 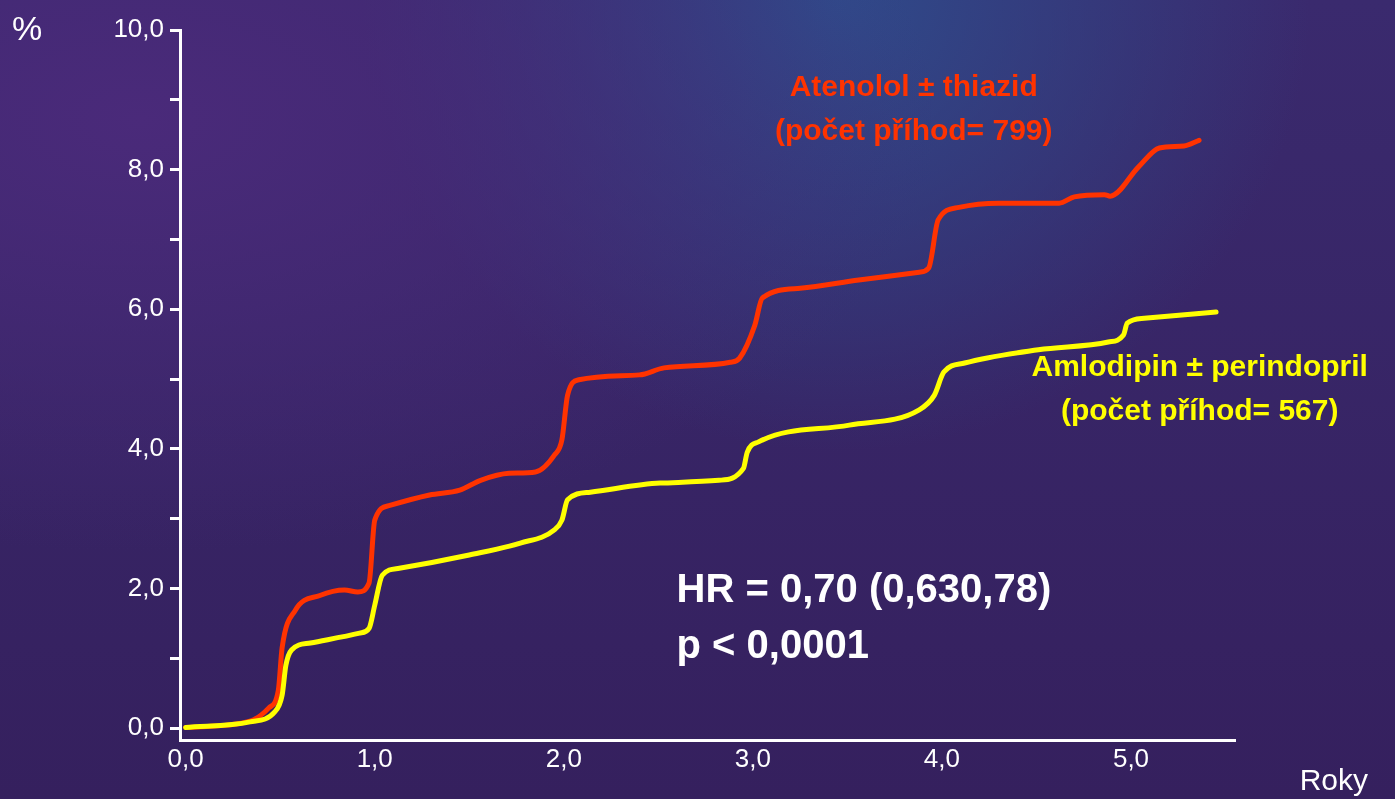 What do you see at coordinates (942, 757) in the screenshot?
I see `x-tick-label: 4,0` at bounding box center [942, 757].